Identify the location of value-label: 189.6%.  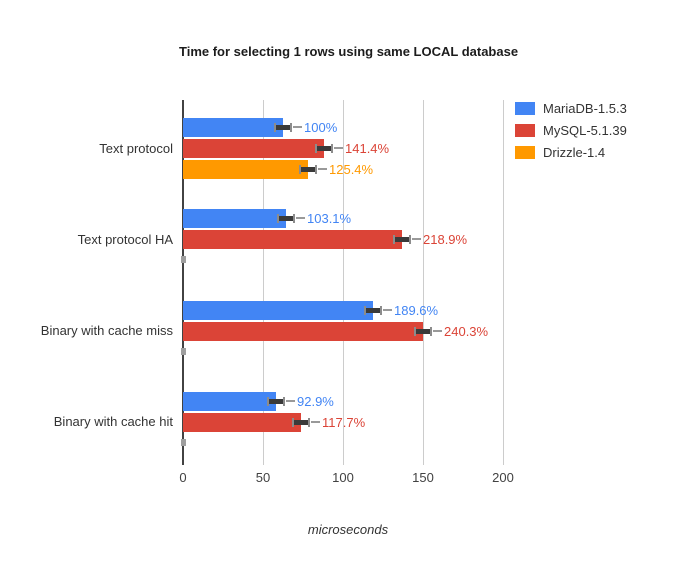
(416, 310).